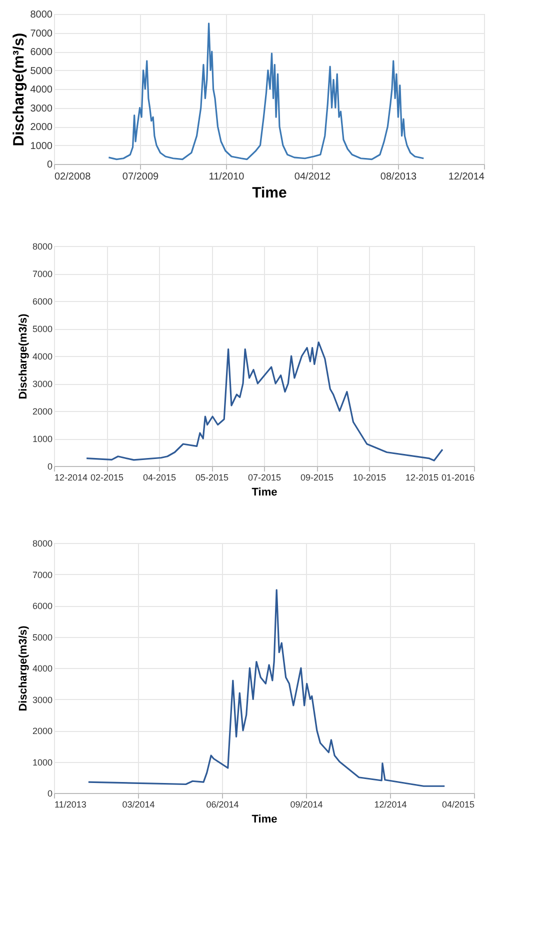  What do you see at coordinates (306, 805) in the screenshot?
I see `x-tick-label: 09/2014` at bounding box center [306, 805].